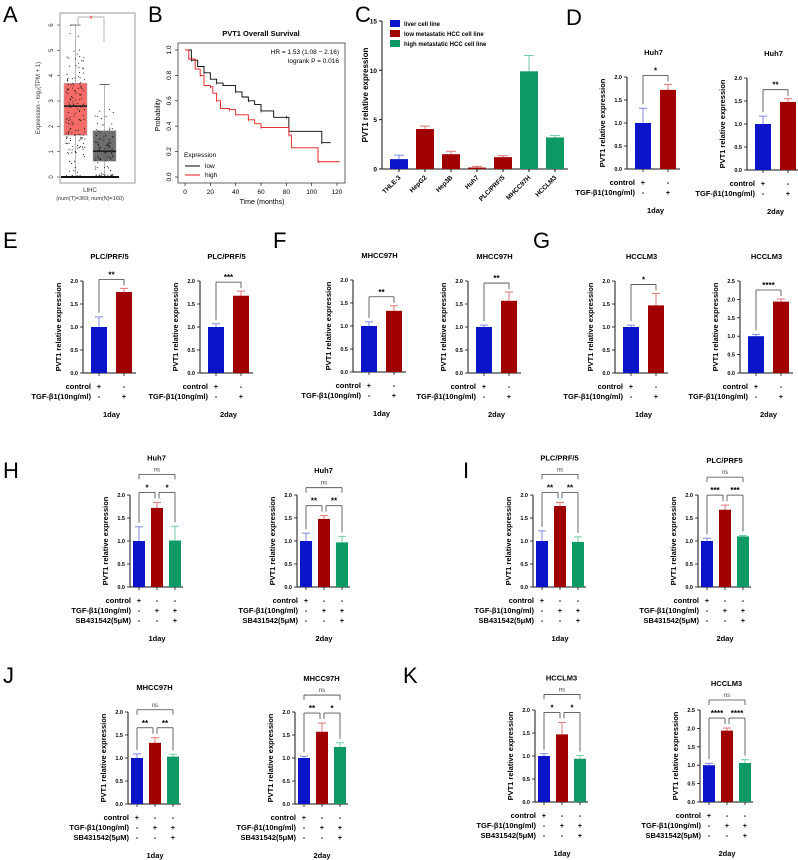 The height and width of the screenshot is (860, 798). Describe the element at coordinates (229, 277) in the screenshot. I see `significance-label: ***` at that location.